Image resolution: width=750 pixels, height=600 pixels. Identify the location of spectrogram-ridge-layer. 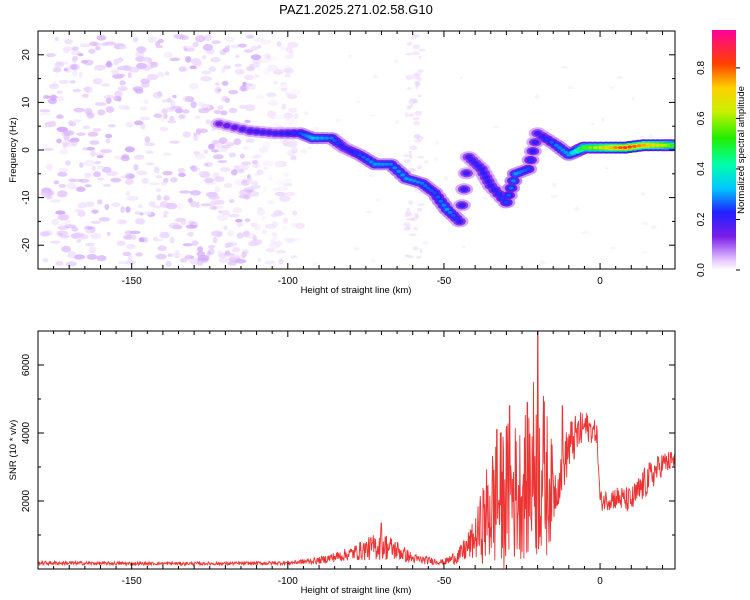
(442, 172).